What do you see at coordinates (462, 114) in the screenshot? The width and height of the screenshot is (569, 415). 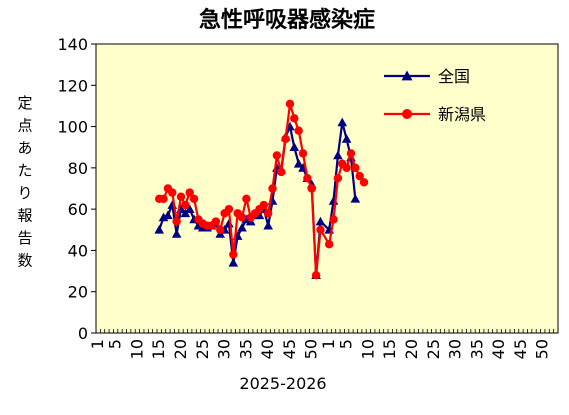 I see `legend-label: 新潟県` at bounding box center [462, 114].